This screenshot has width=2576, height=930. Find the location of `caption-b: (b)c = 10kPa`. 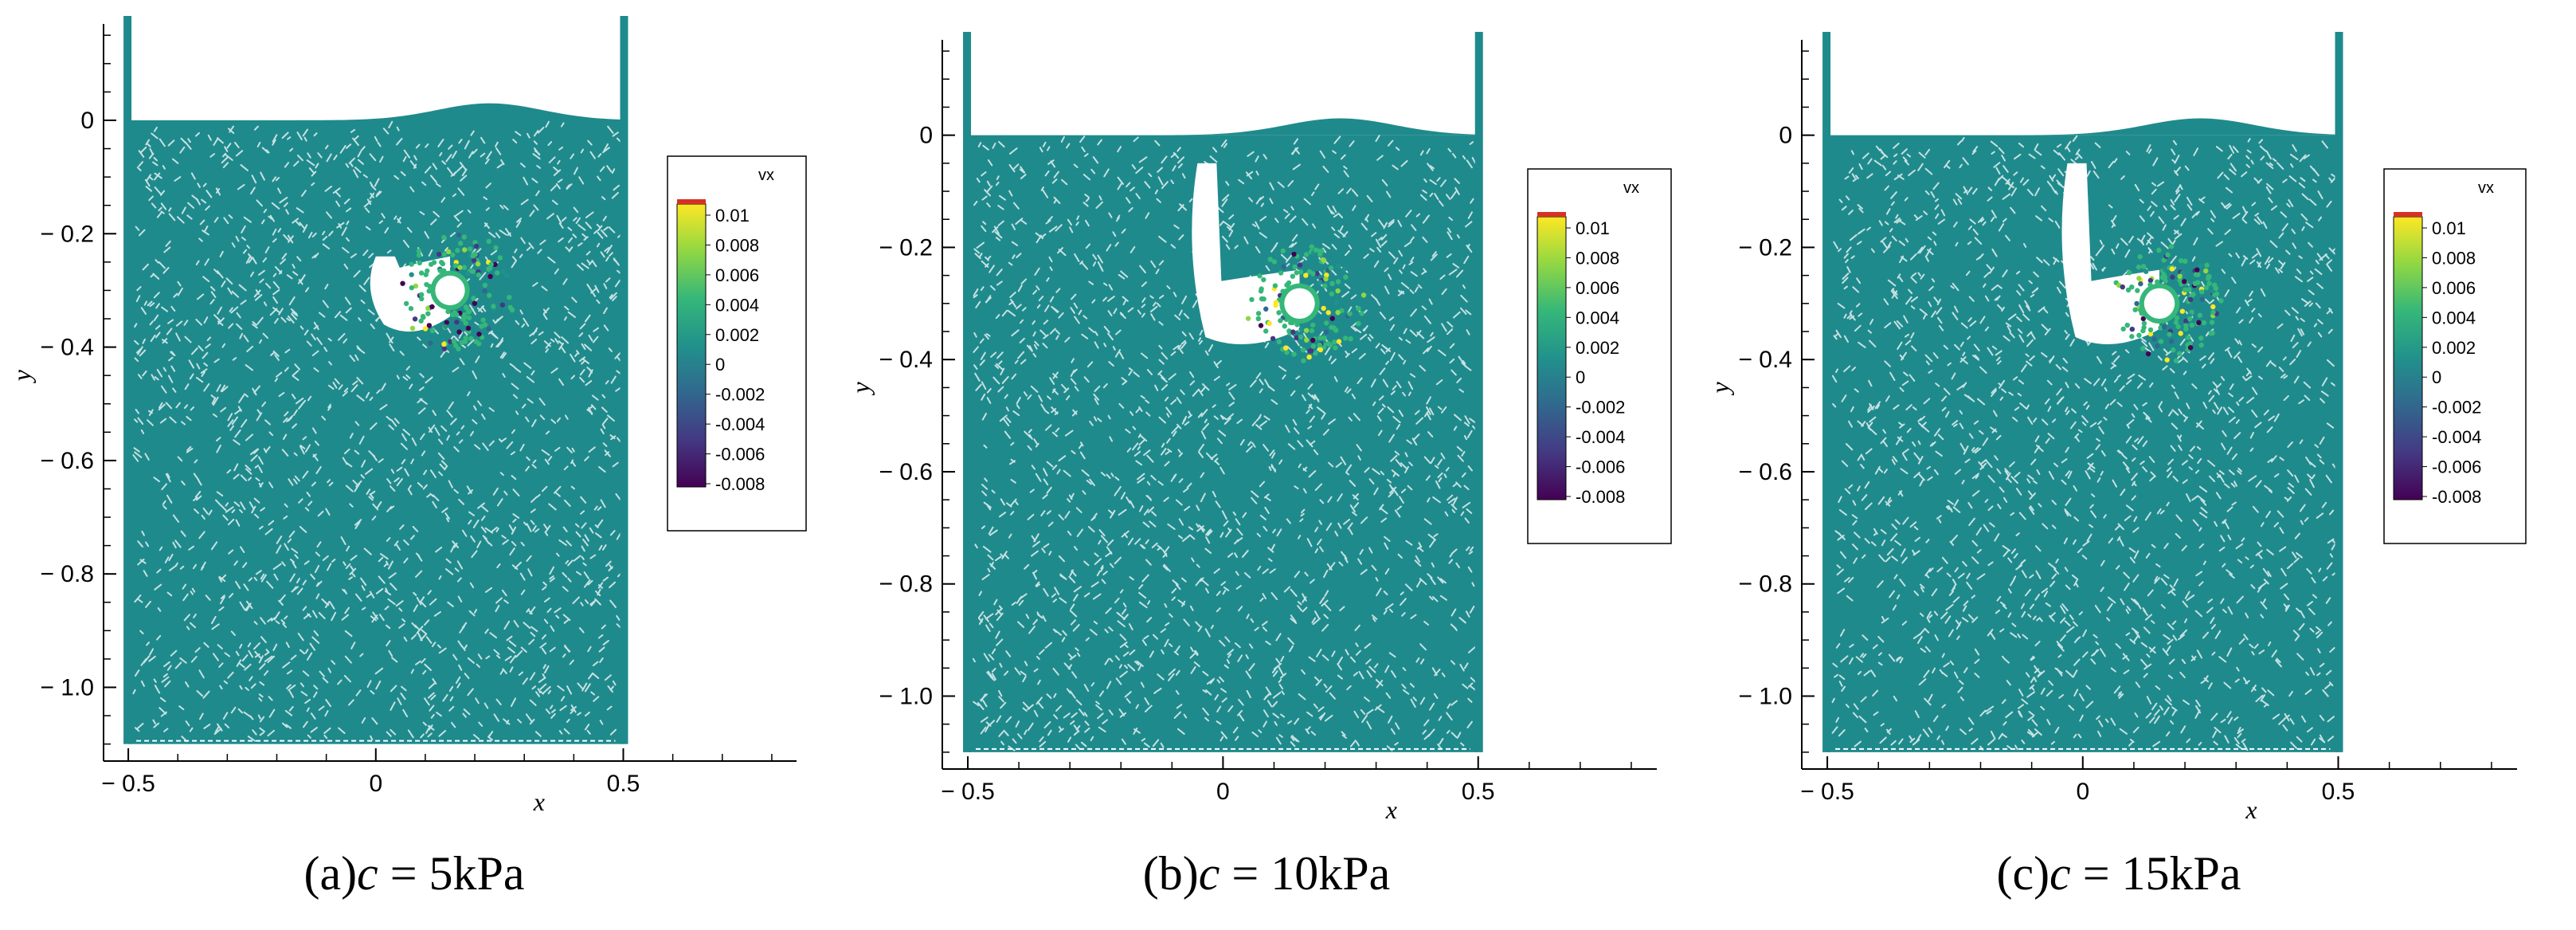

caption-b: (b)c = 10kPa is located at coordinates (1266, 874).